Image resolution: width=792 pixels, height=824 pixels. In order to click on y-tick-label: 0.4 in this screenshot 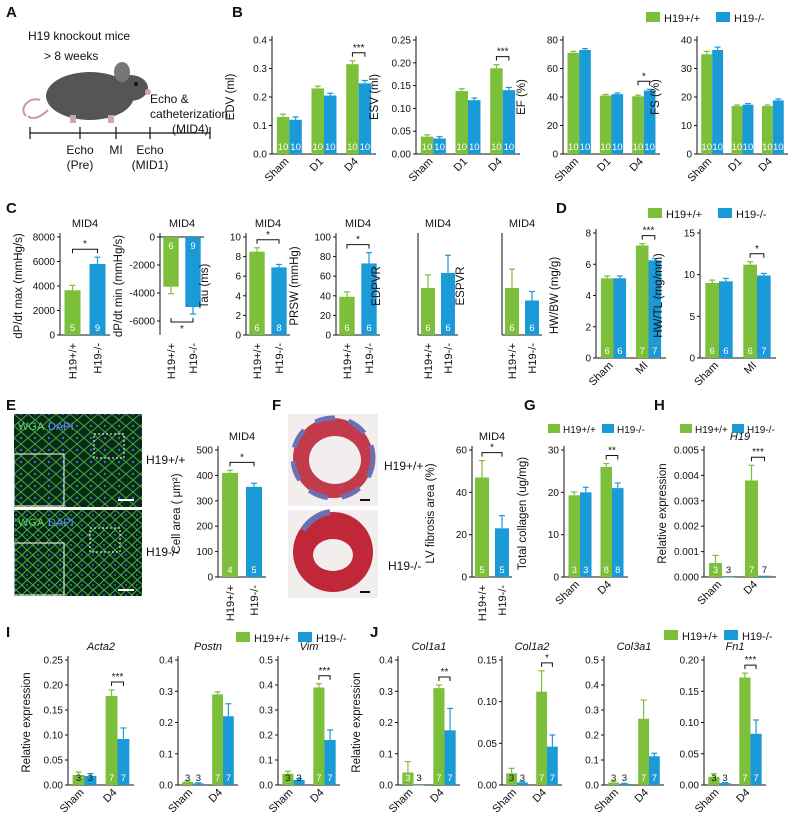, I will do `click(266, 686)`.